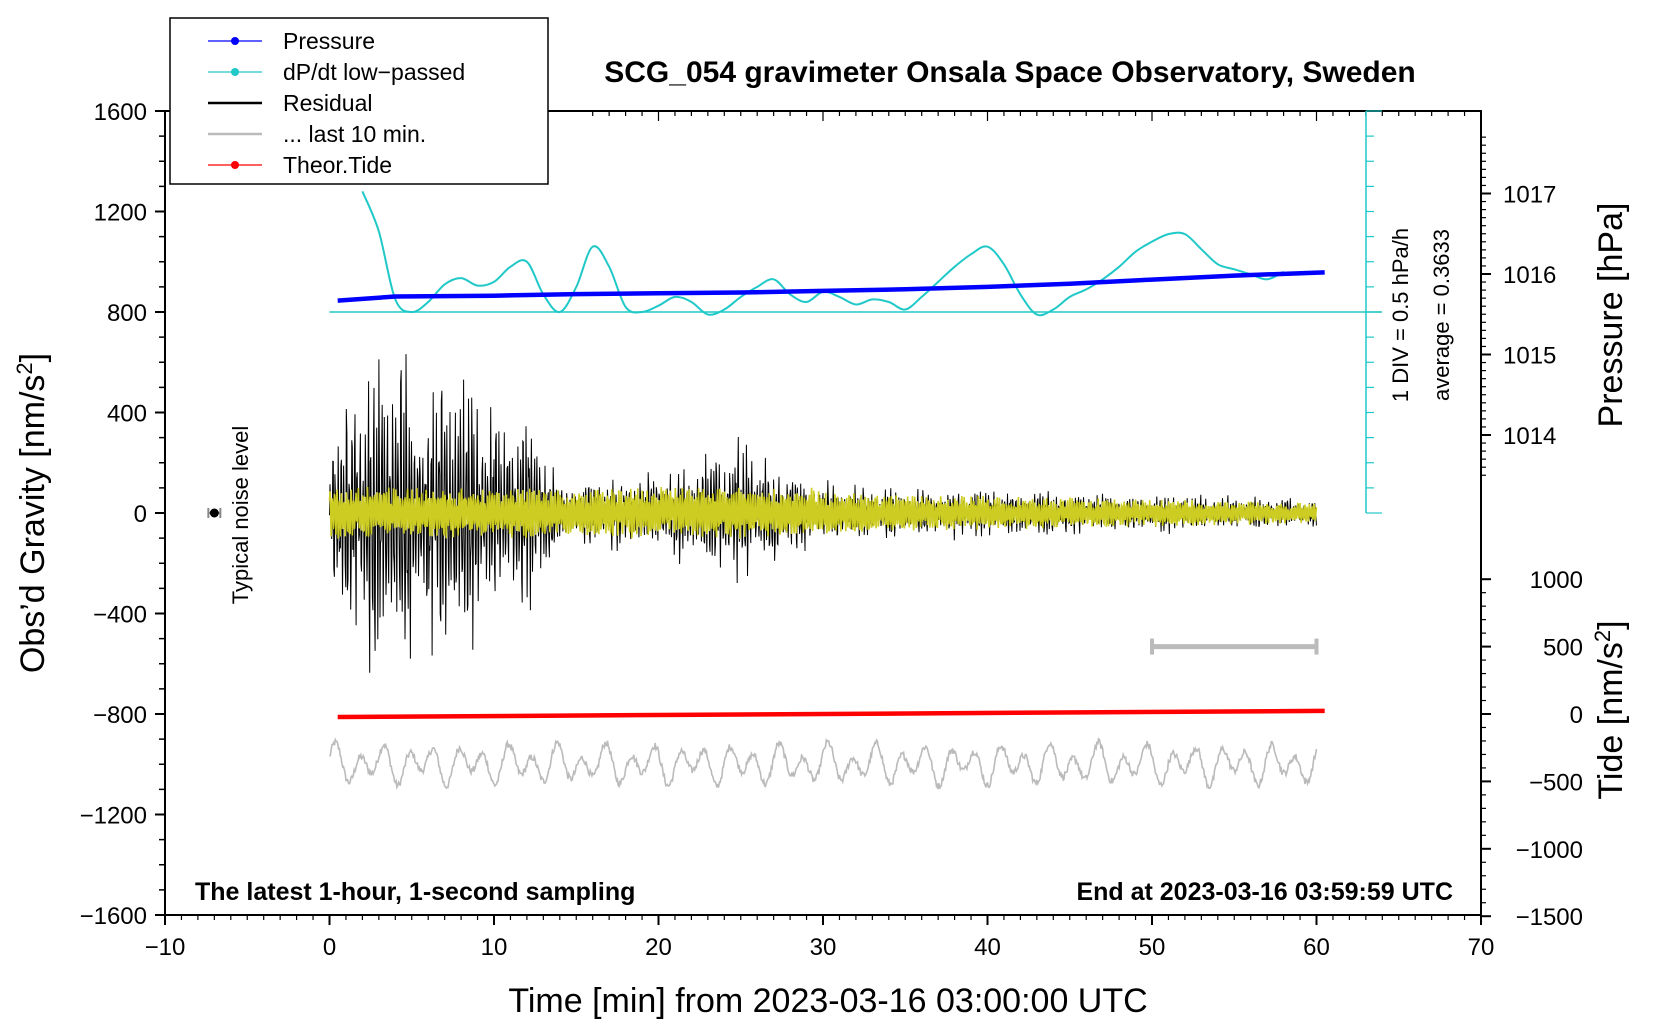  Describe the element at coordinates (1037, 116) in the screenshot. I see `top-minor-ticks` at that location.